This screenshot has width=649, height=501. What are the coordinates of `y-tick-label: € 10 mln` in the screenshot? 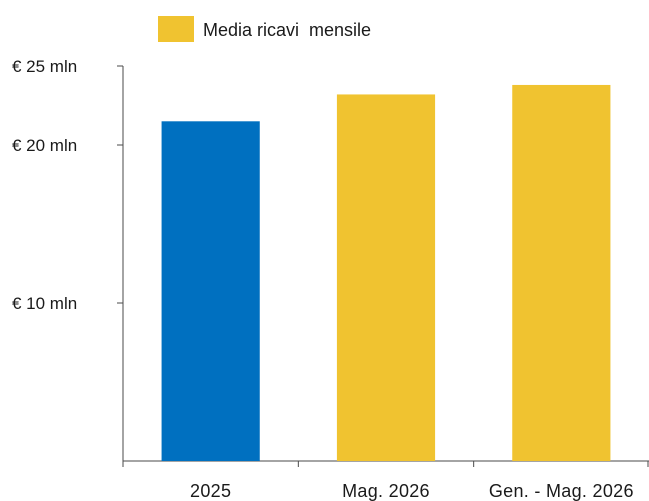 It's located at (44, 303).